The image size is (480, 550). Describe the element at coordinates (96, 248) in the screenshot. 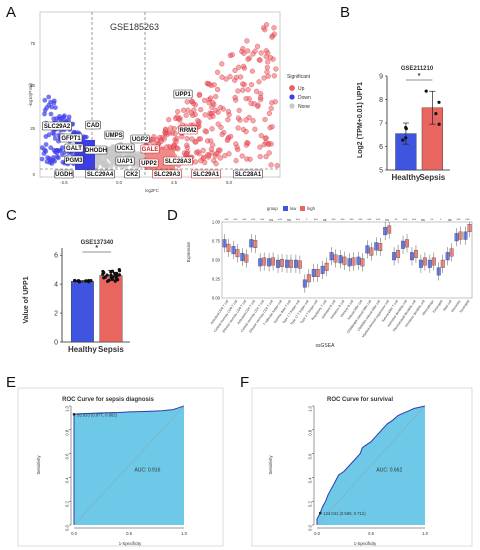

I see `significance-star: *` at that location.